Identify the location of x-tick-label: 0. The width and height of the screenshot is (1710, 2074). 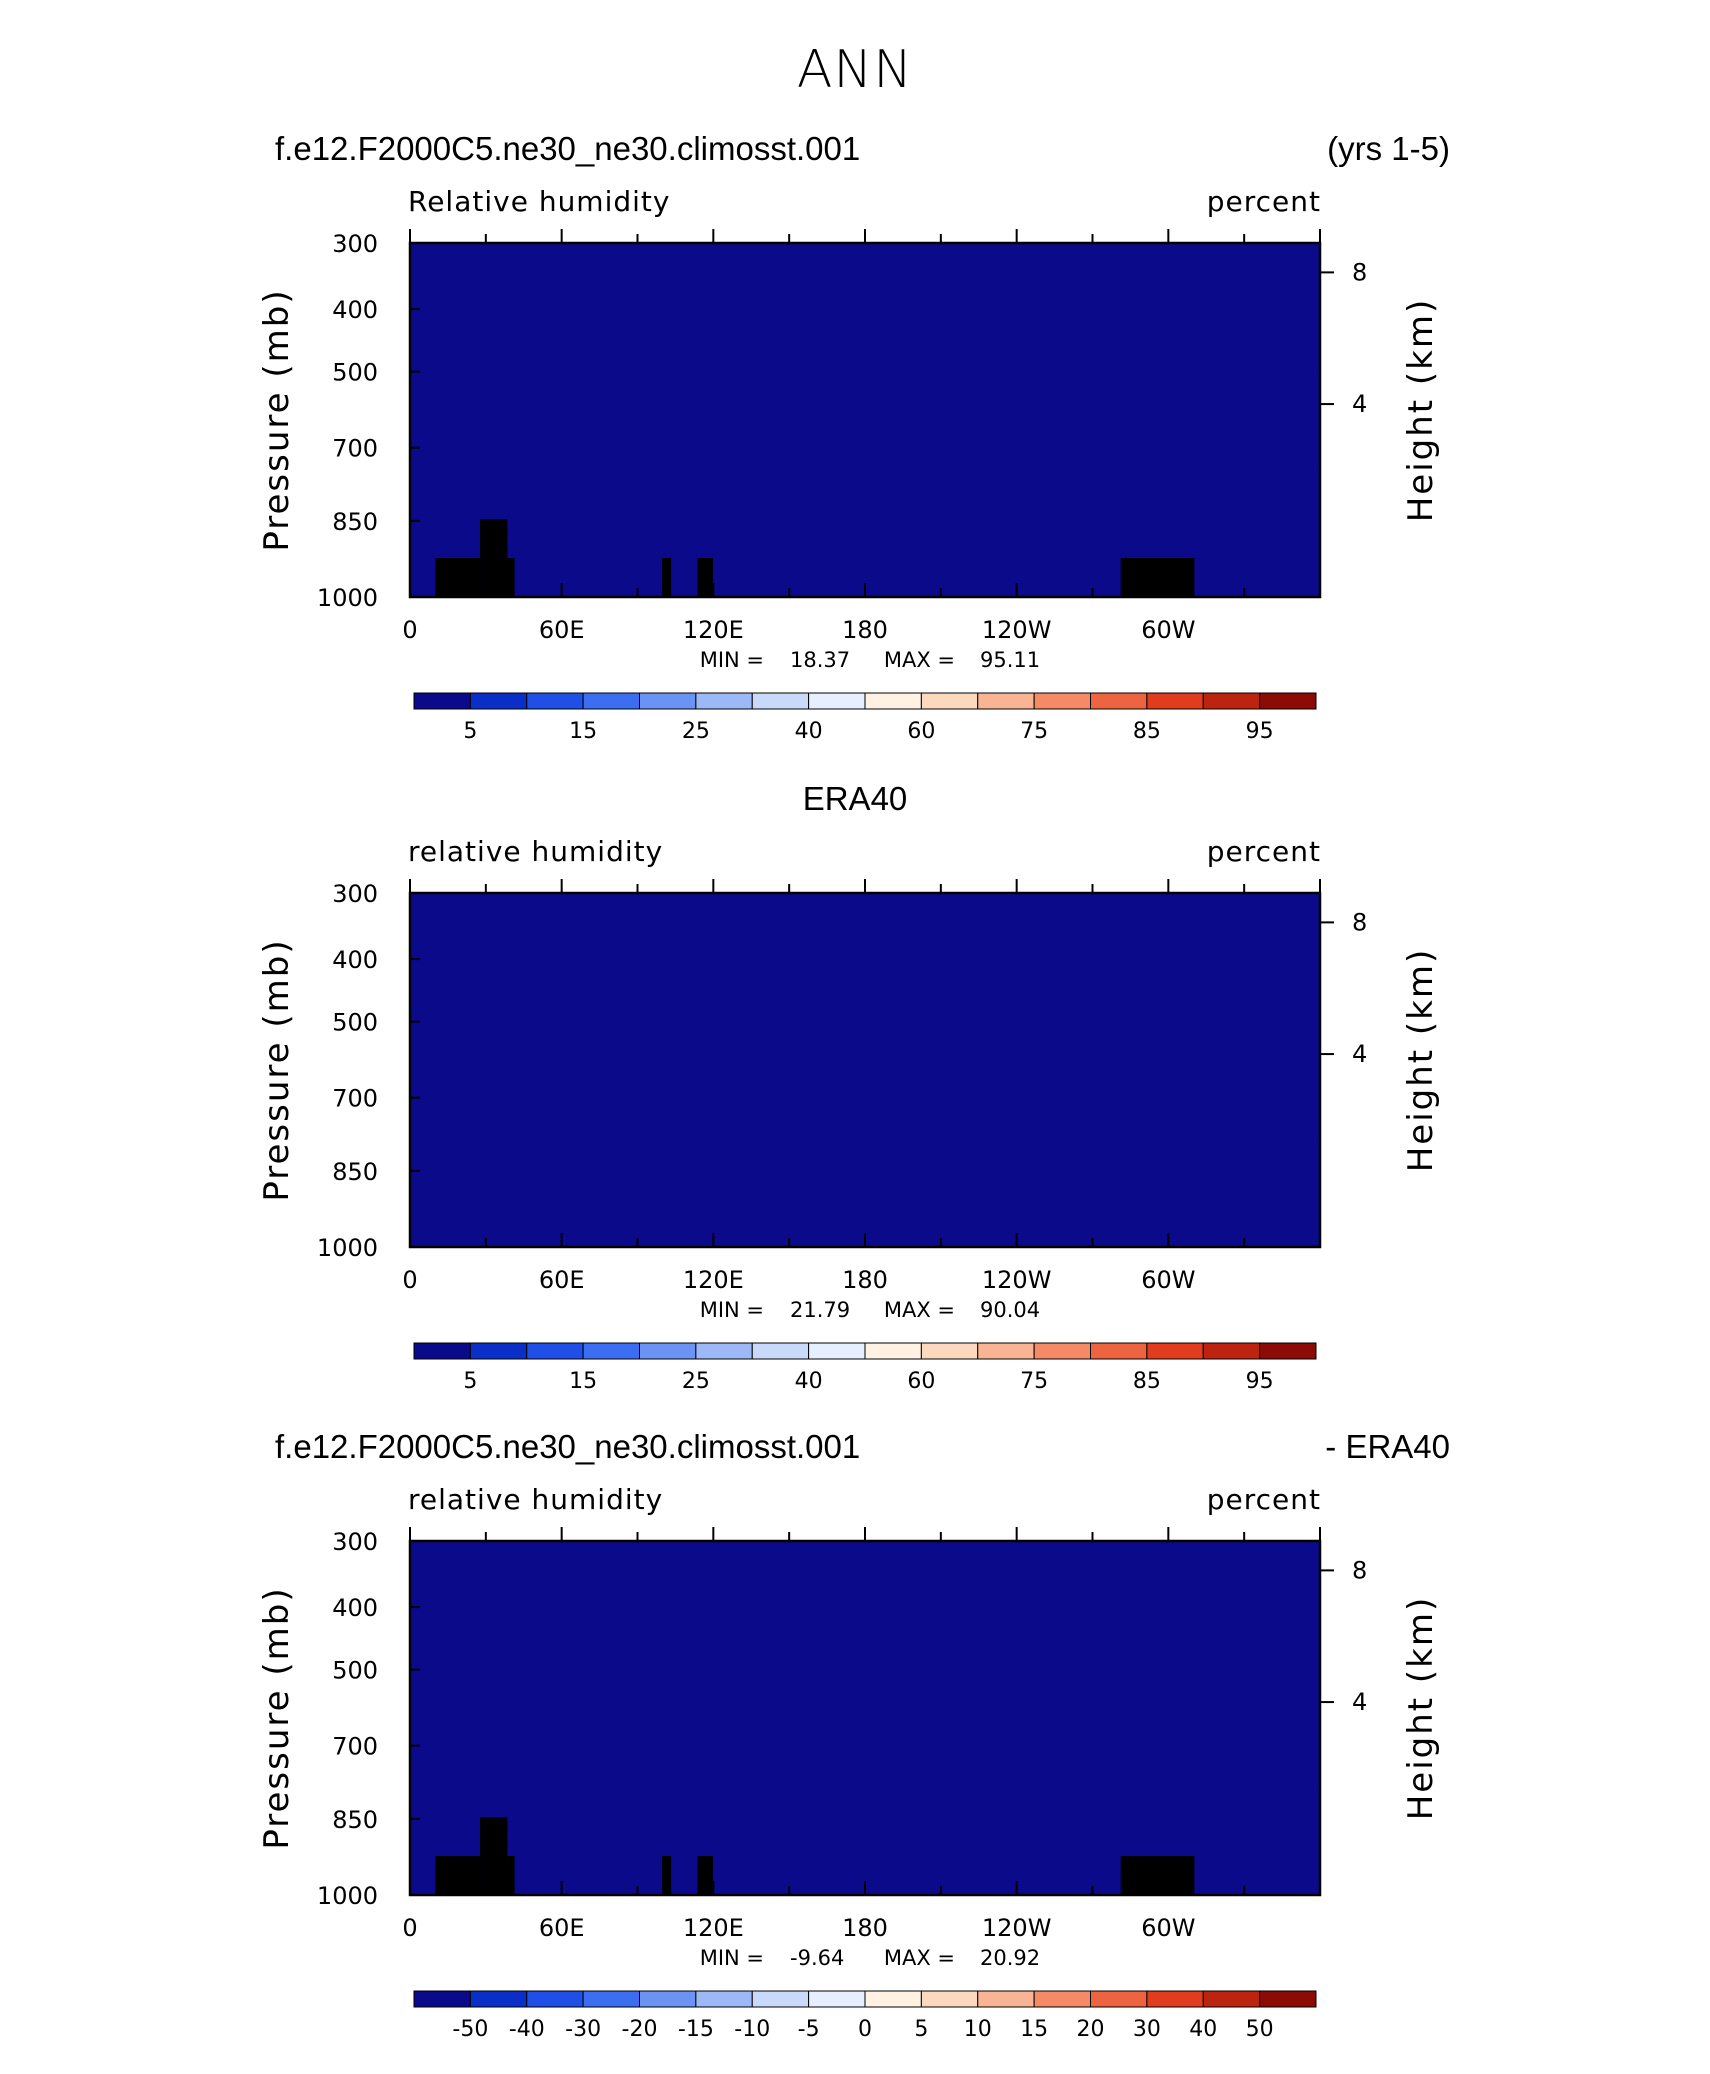
(409, 1928).